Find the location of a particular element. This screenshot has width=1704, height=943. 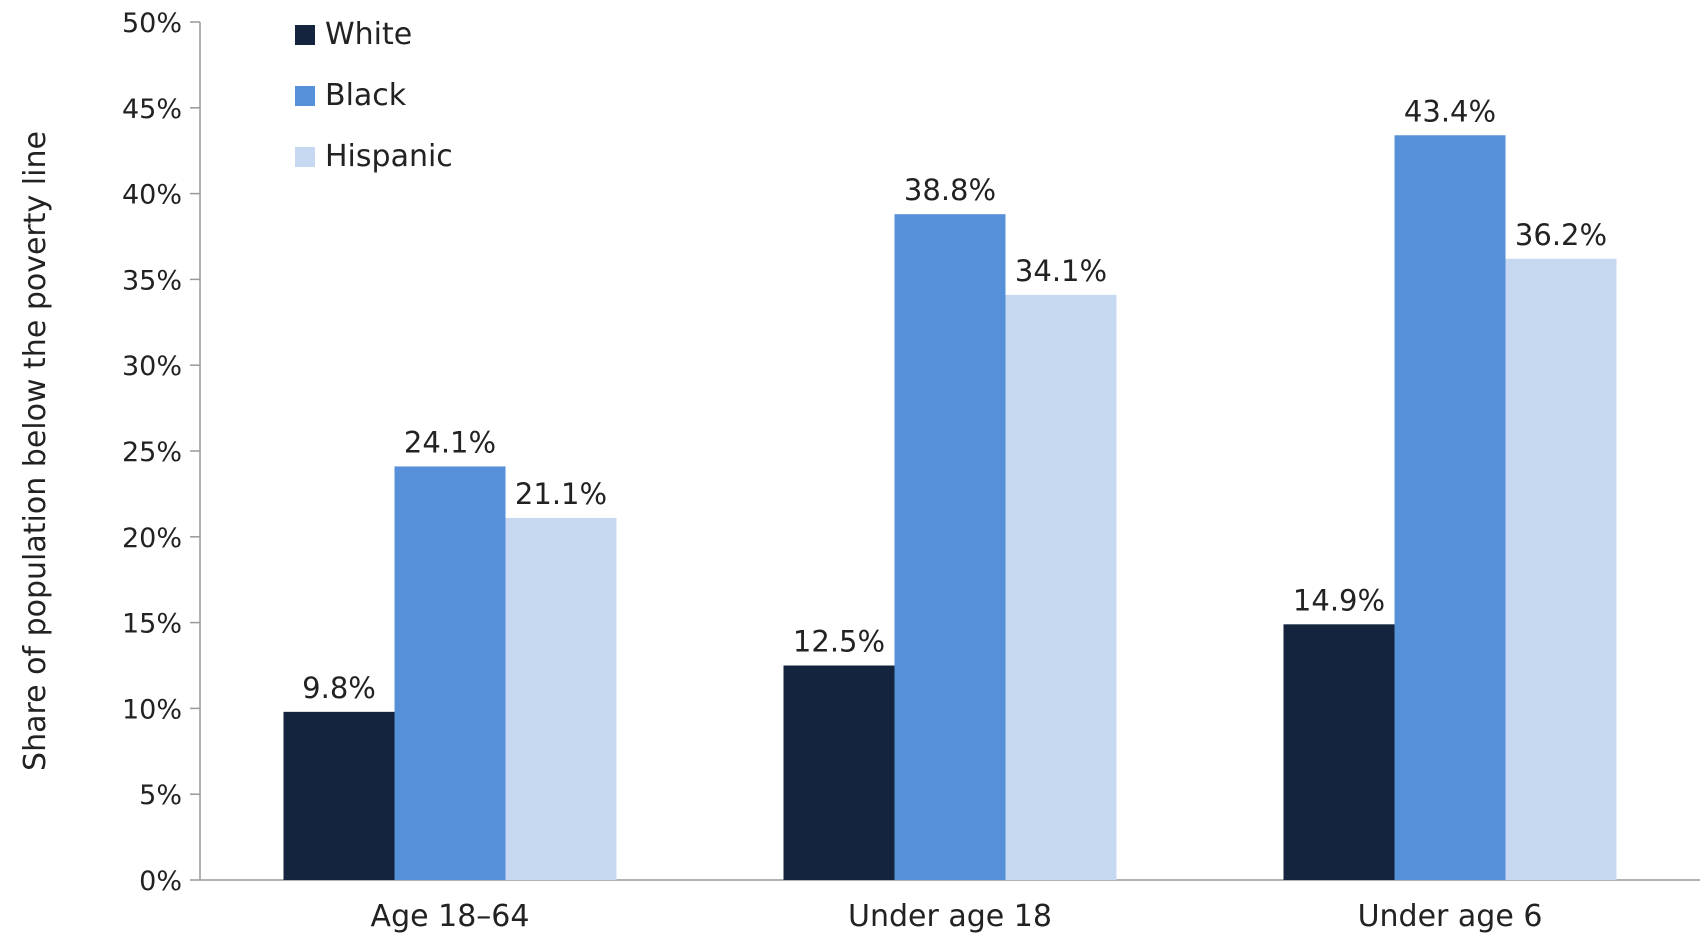

legend-swatch-hispanic is located at coordinates (305, 157).